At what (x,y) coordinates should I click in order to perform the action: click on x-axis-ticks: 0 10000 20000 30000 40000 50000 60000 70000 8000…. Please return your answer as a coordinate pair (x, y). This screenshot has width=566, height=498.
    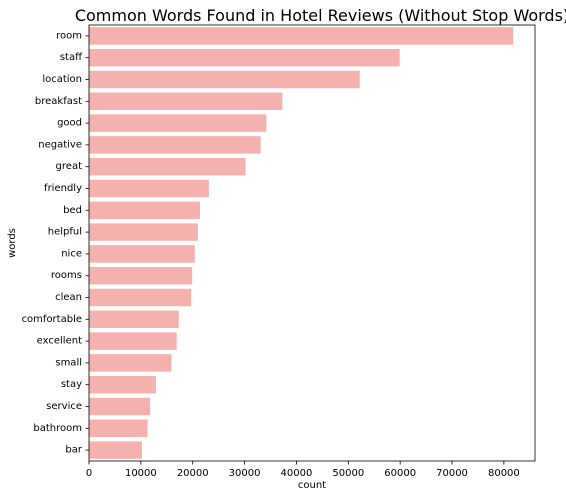
    Looking at the image, I should click on (303, 470).